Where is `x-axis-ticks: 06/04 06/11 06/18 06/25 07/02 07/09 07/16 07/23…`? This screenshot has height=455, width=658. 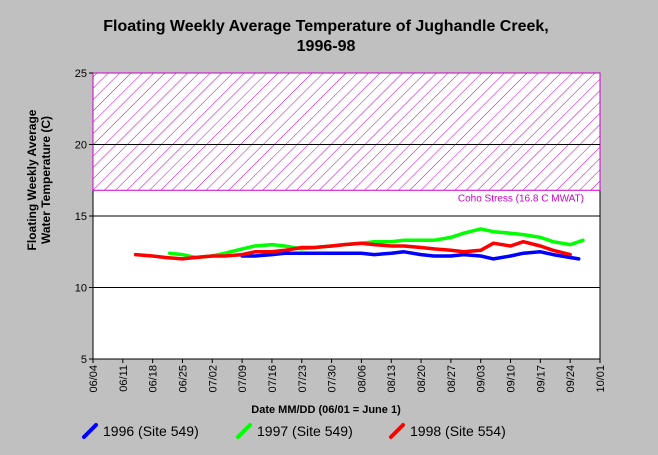 x-axis-ticks: 06/04 06/11 06/18 06/25 07/02 07/09 07/16 07/23… is located at coordinates (347, 376).